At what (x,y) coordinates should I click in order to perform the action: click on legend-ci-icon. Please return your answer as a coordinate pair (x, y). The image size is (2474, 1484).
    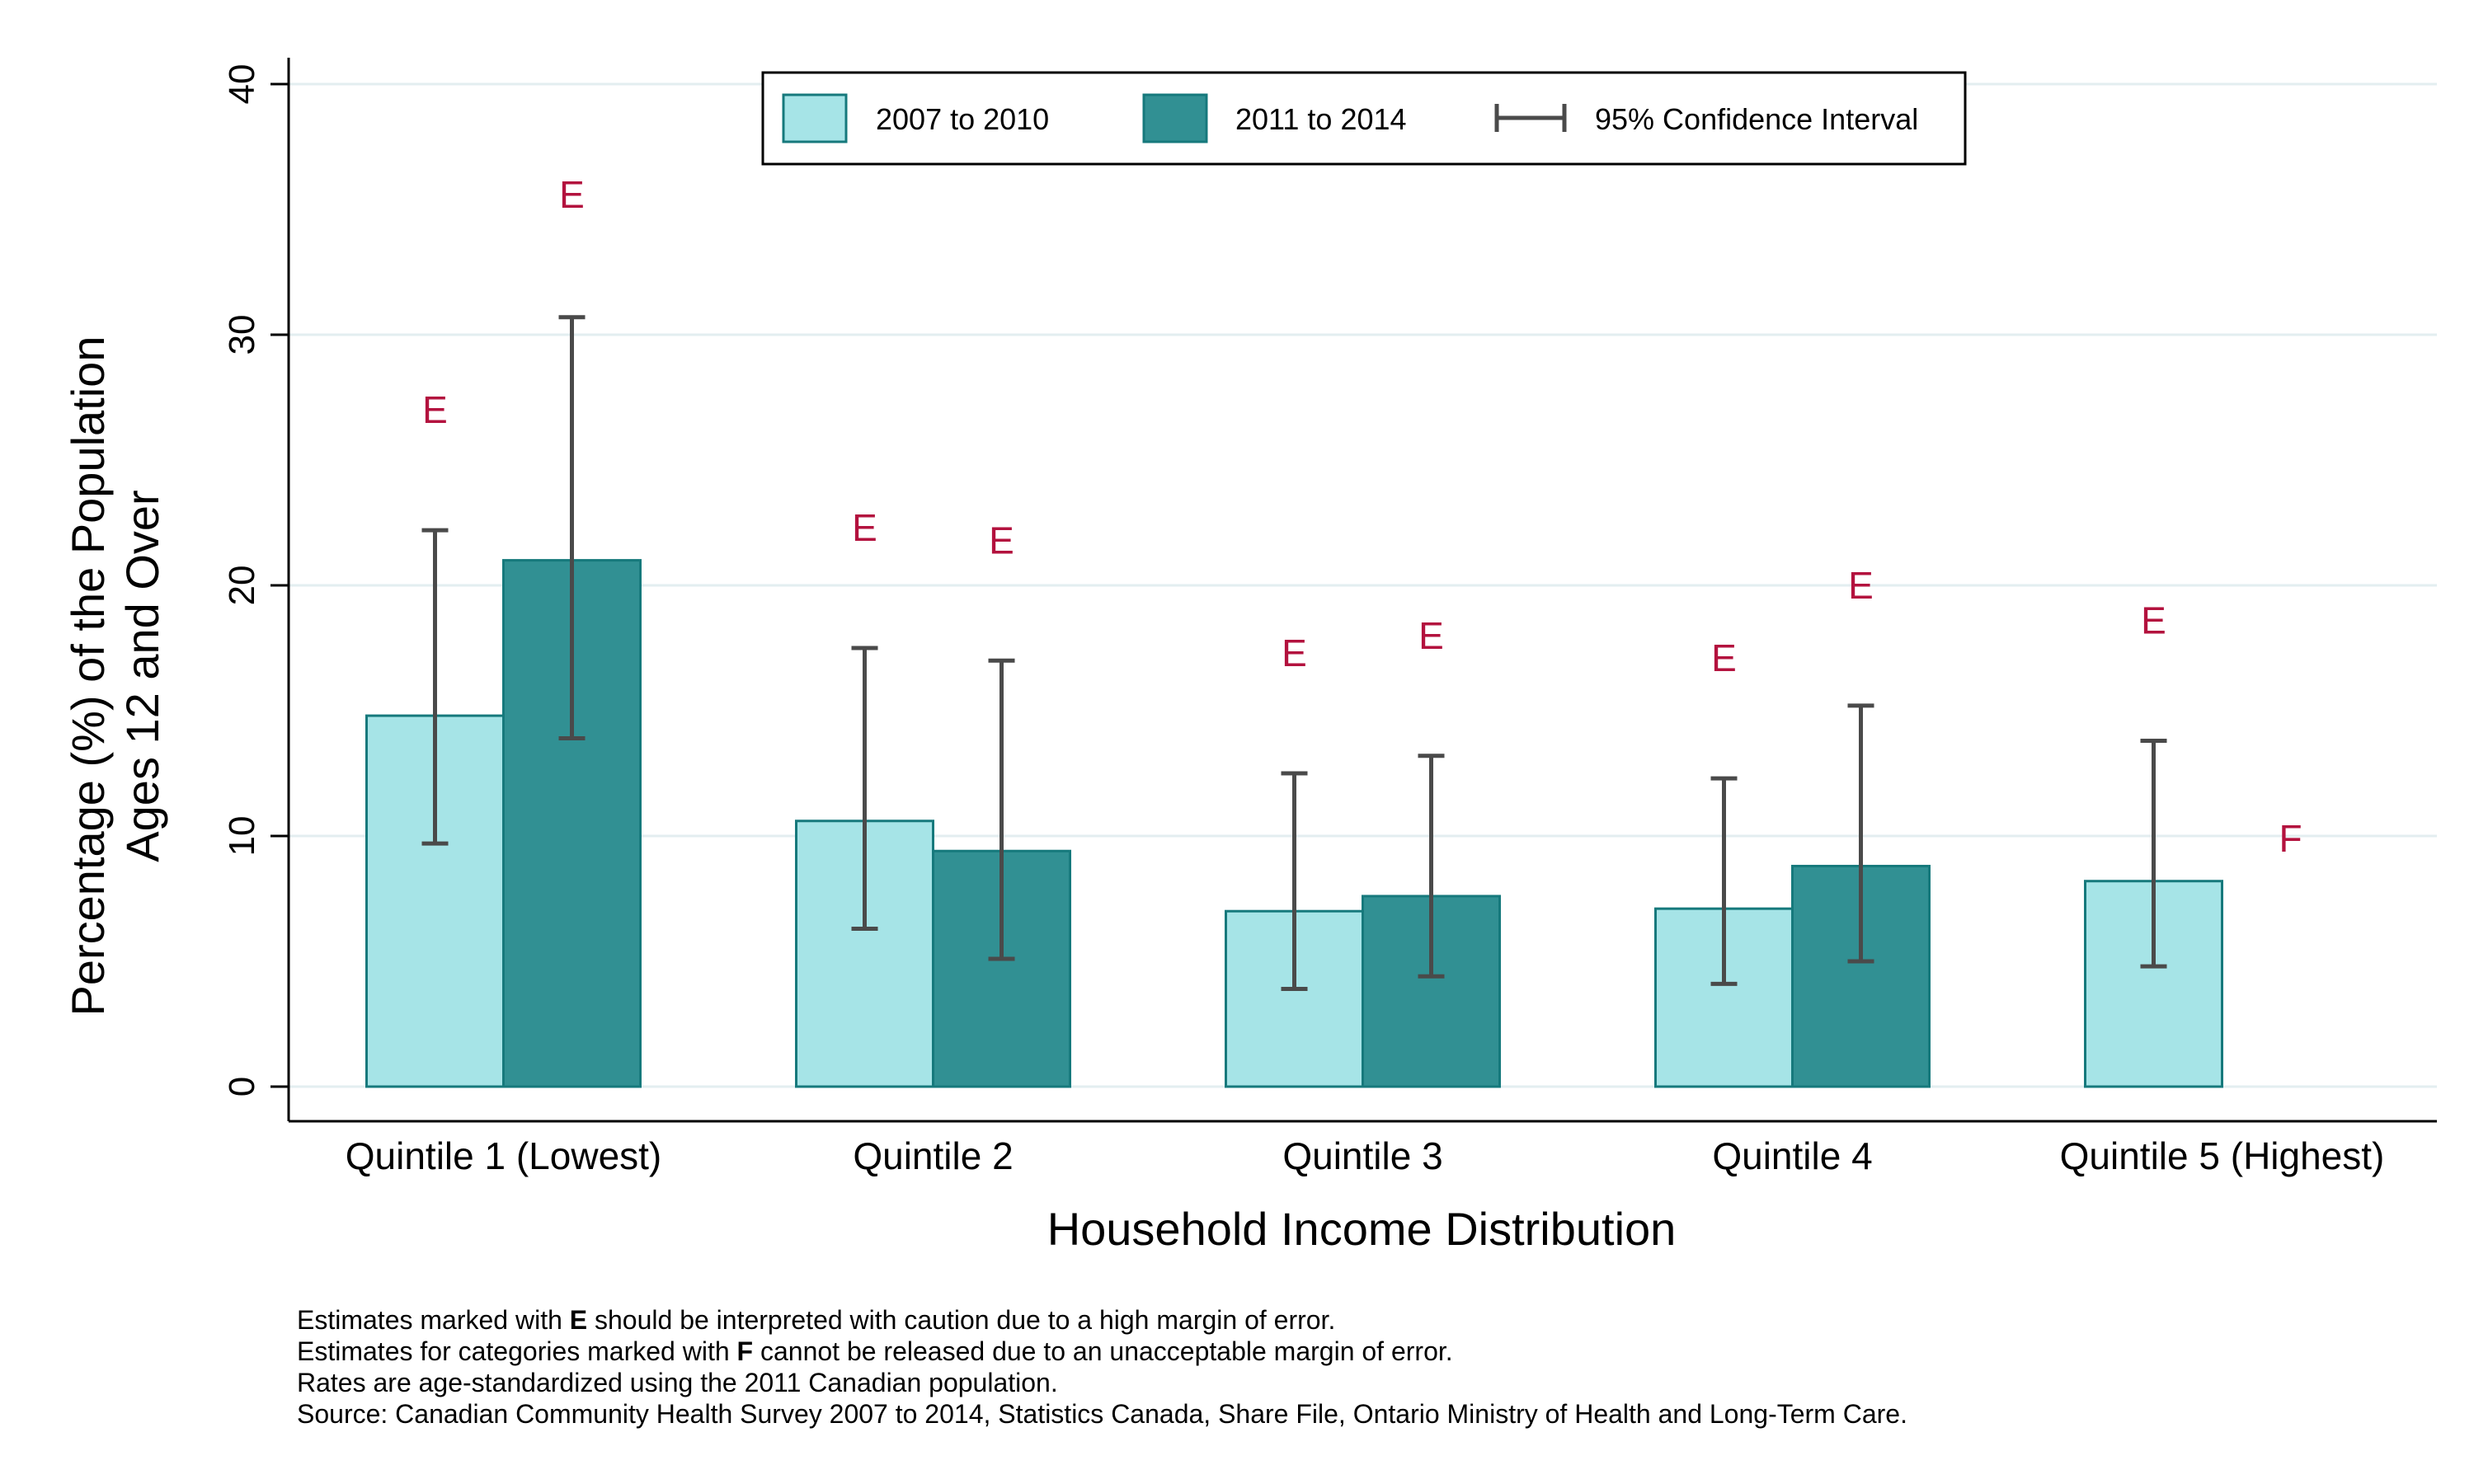
    Looking at the image, I should click on (1530, 118).